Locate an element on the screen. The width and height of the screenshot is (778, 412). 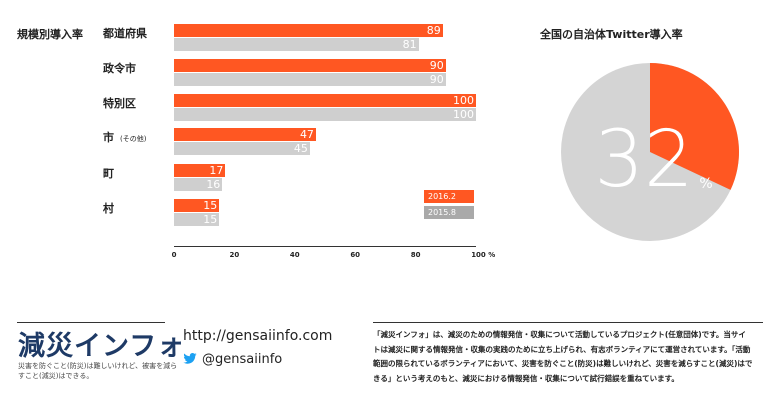
category-name: 特別区 is located at coordinates (119, 103).